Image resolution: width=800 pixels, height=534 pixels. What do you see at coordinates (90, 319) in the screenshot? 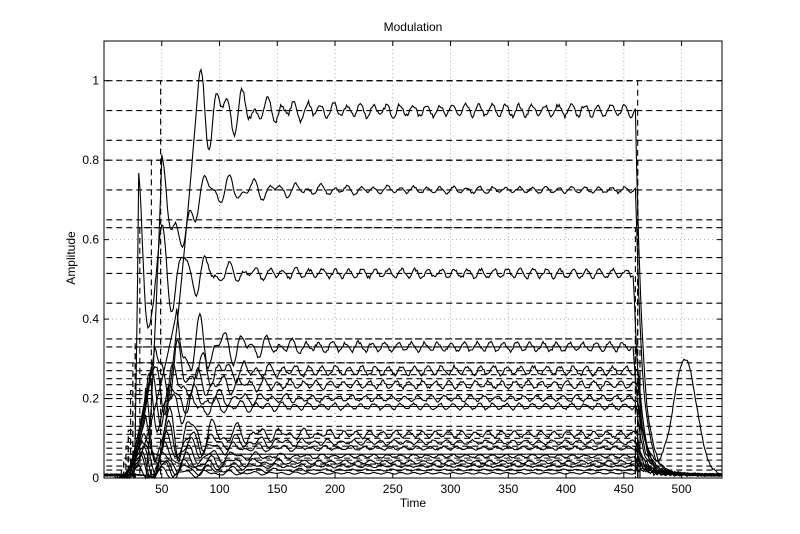
I see `y-tick-label: 0.4` at bounding box center [90, 319].